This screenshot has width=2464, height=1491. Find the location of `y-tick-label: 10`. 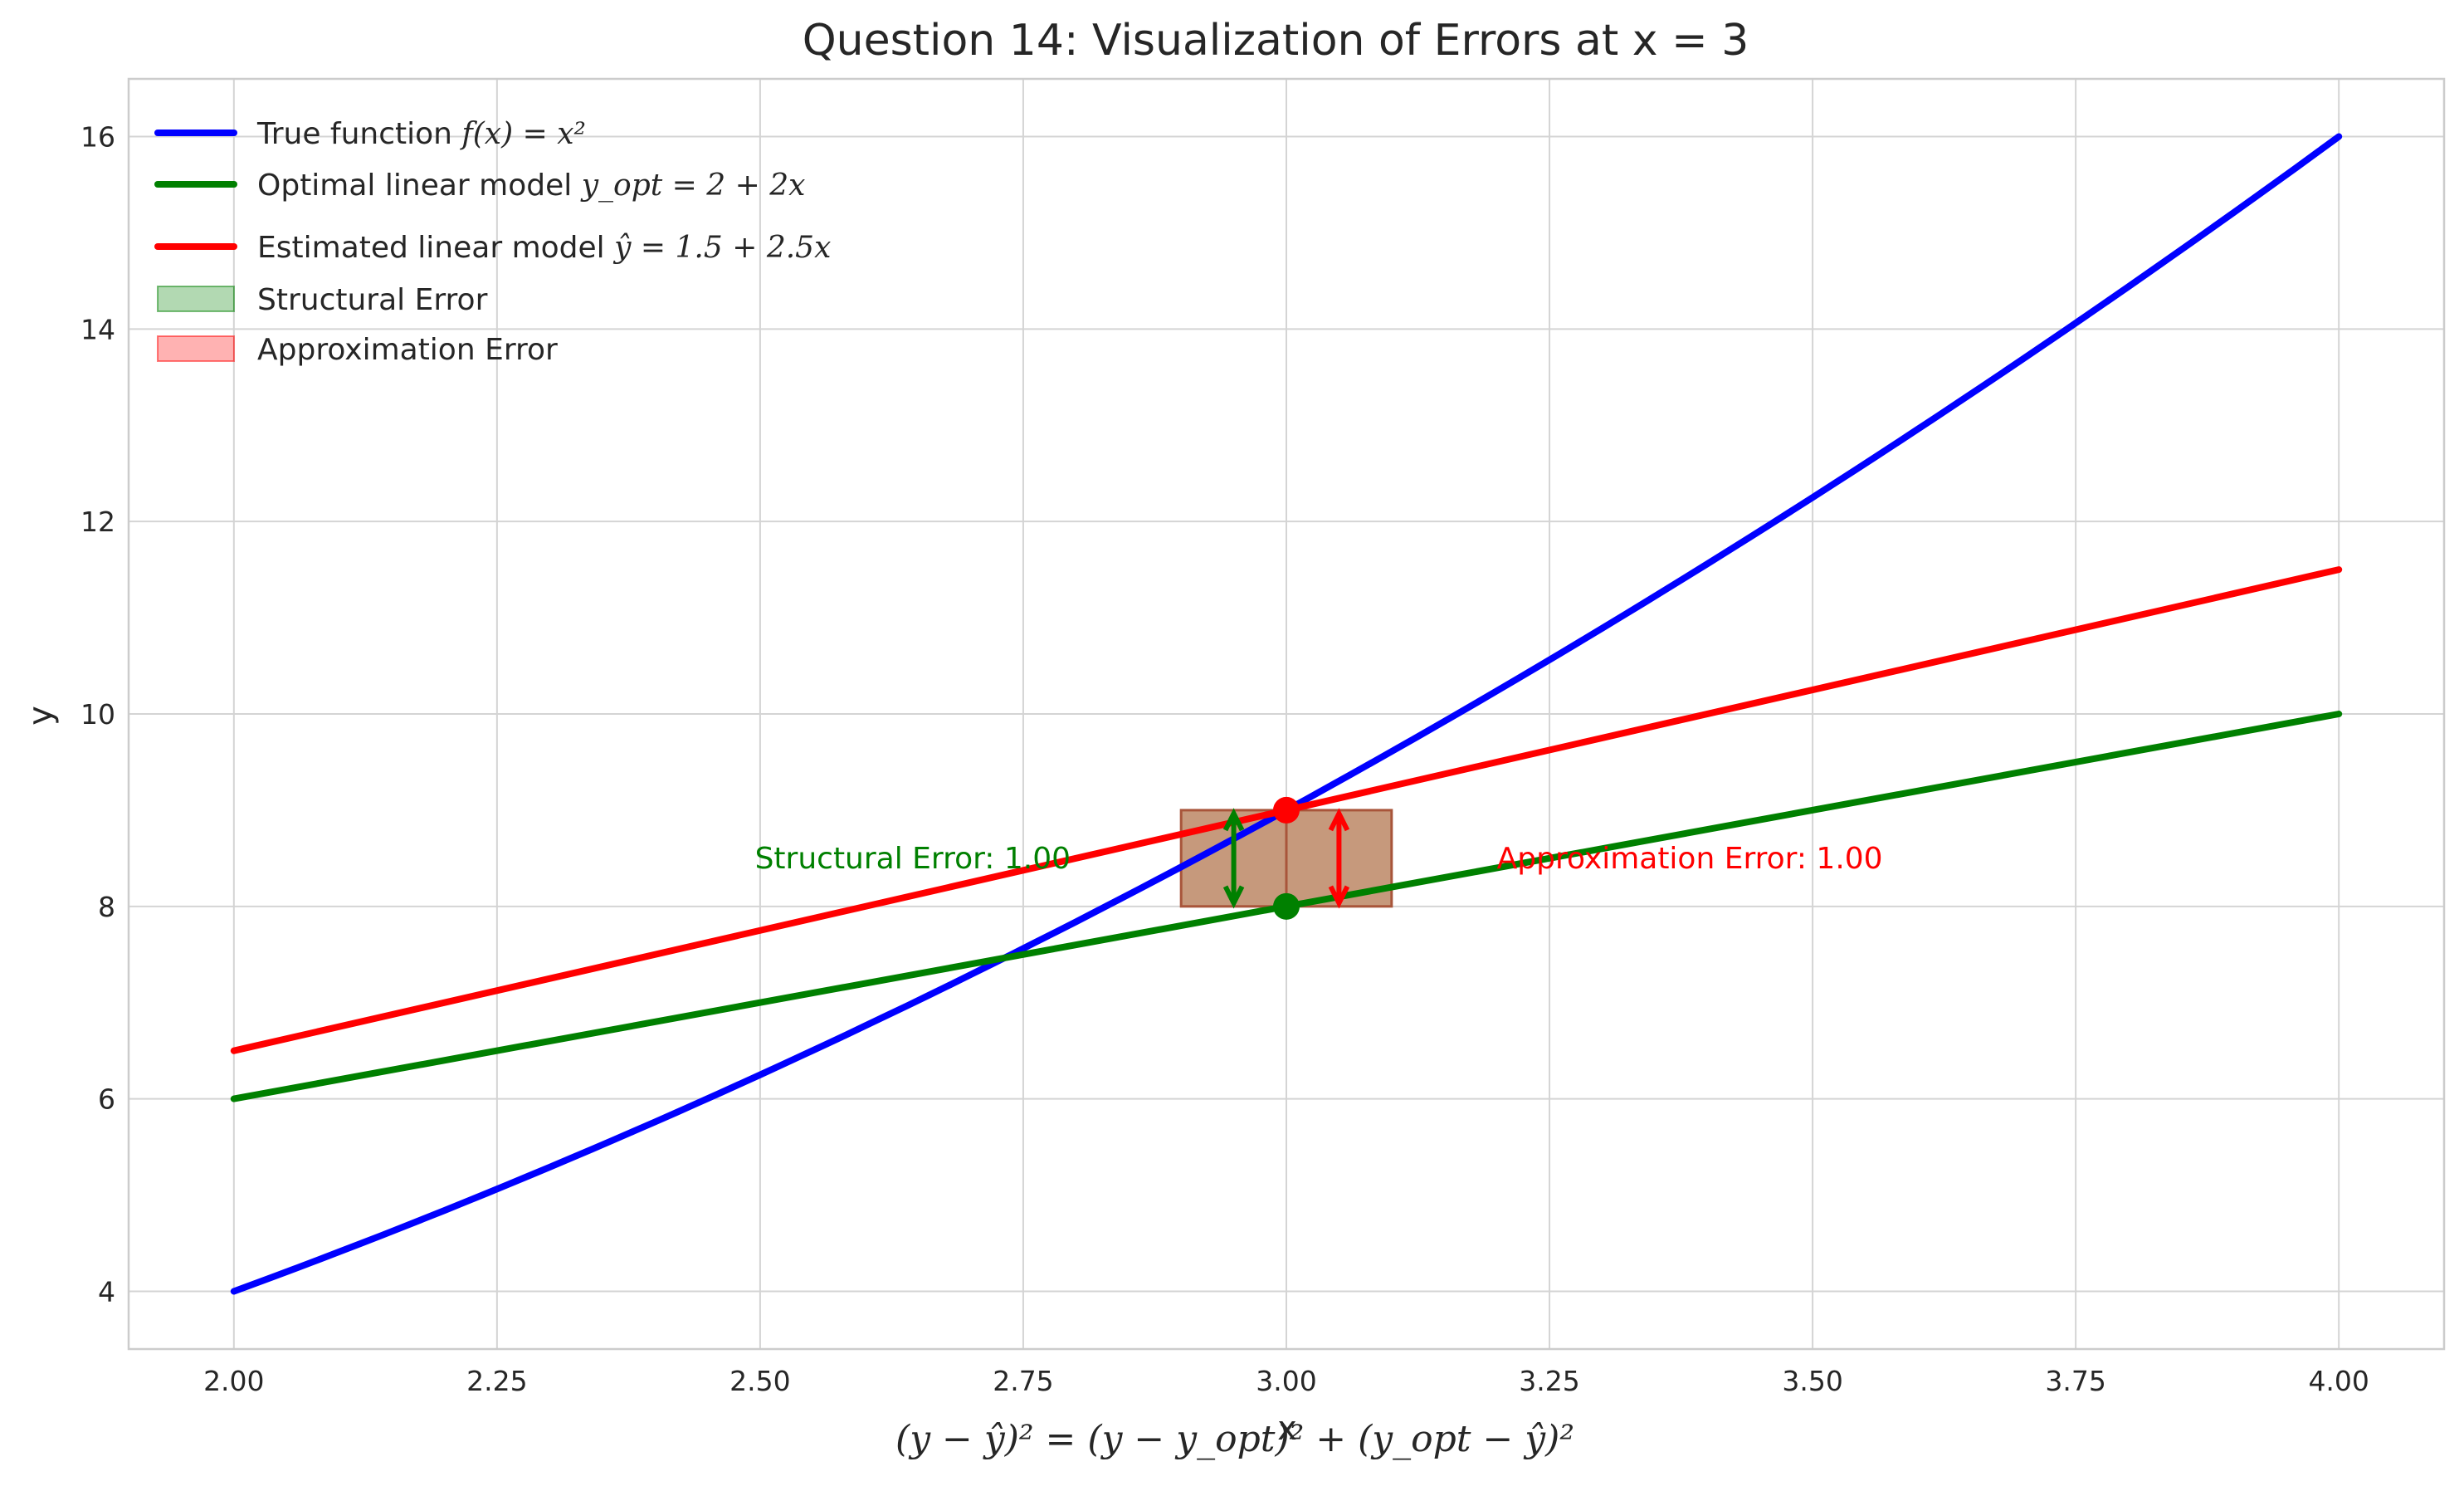

y-tick-label: 10 is located at coordinates (98, 714).